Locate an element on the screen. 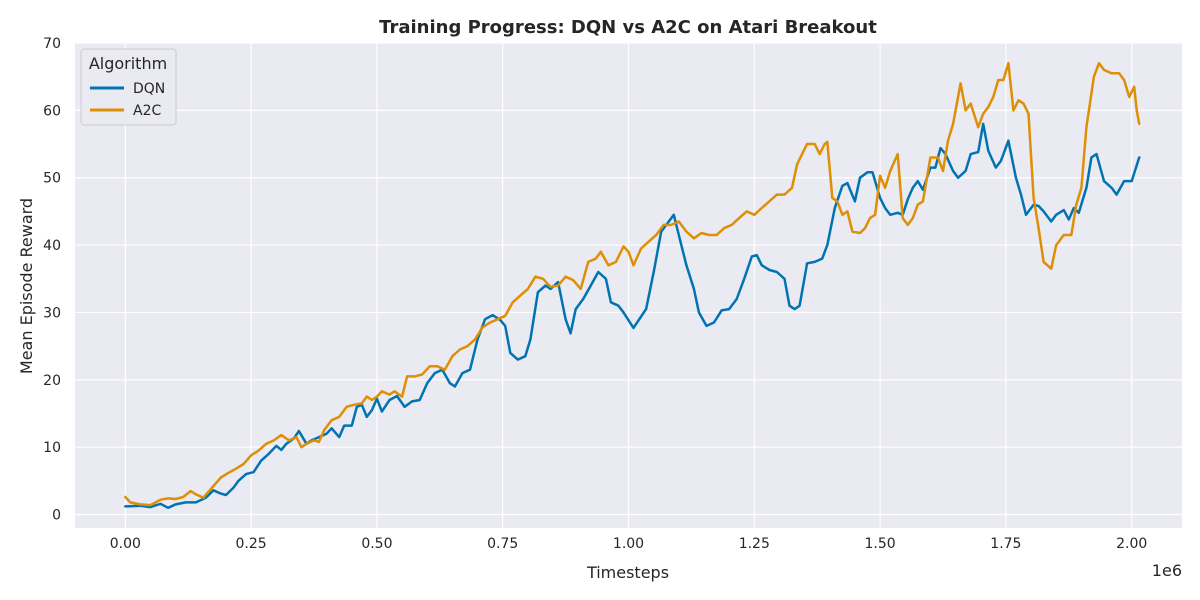 This screenshot has width=1200, height=600. y-tick-label: 30 is located at coordinates (52, 313).